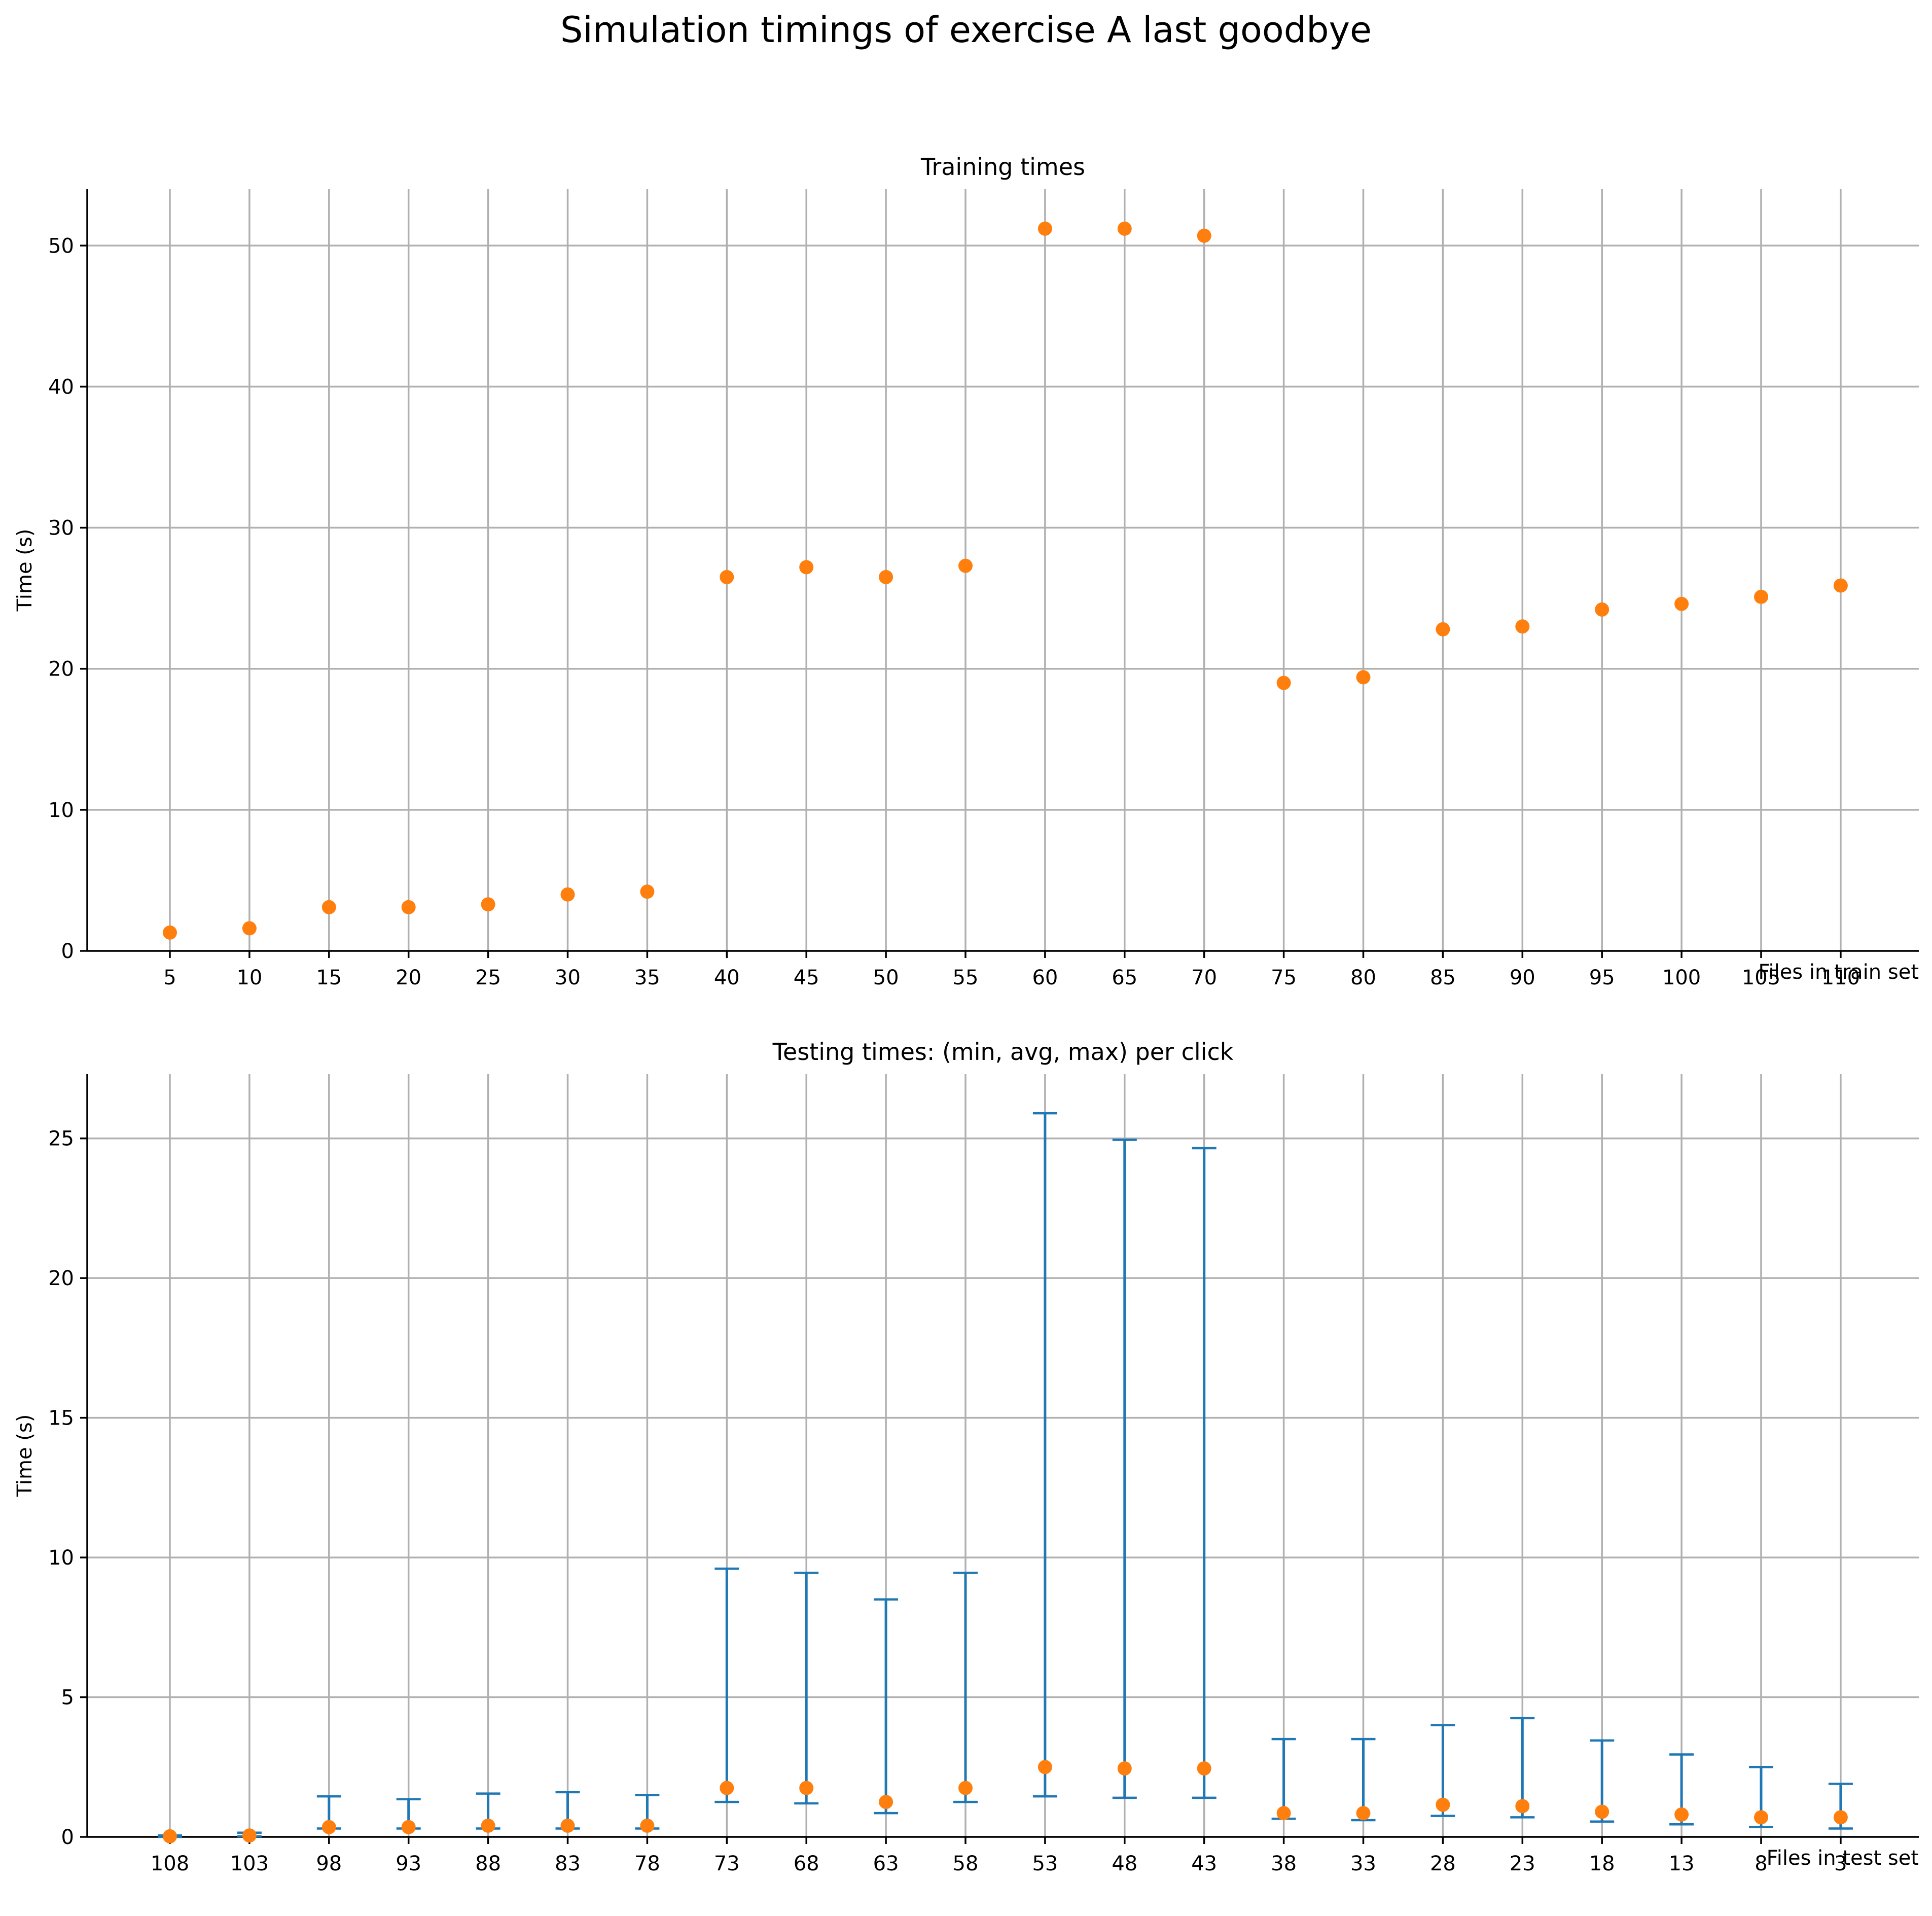 The image size is (1932, 1916). Describe the element at coordinates (67, 1698) in the screenshot. I see `y-tick-label: 5` at that location.